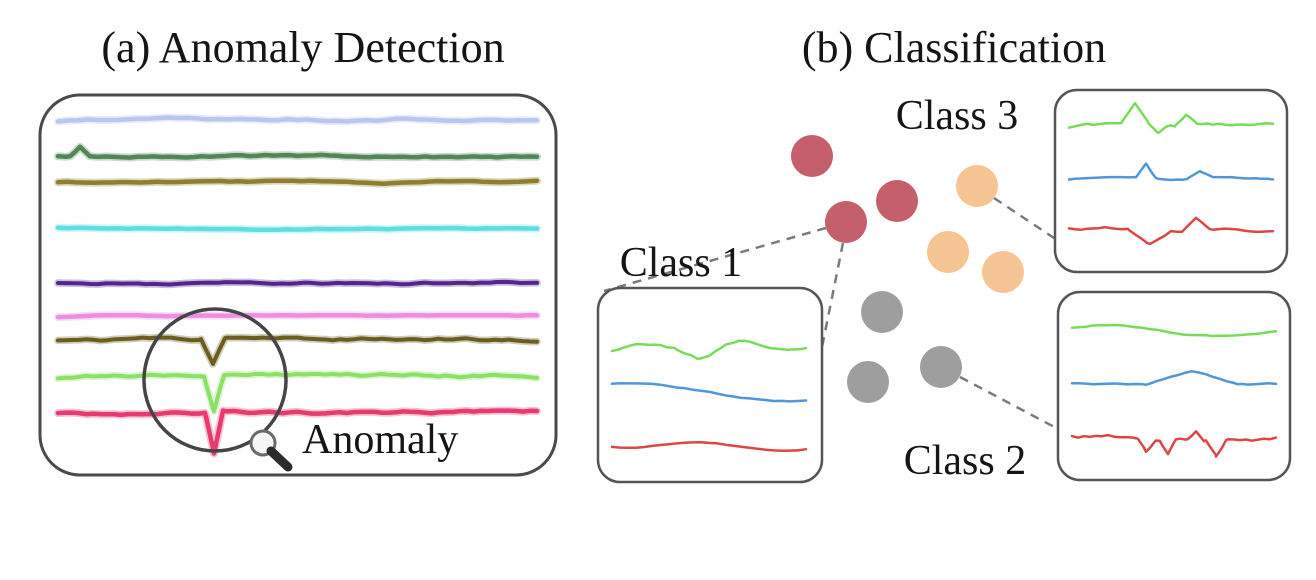  Describe the element at coordinates (297, 316) in the screenshot. I see `series-6-orchid-line` at that location.